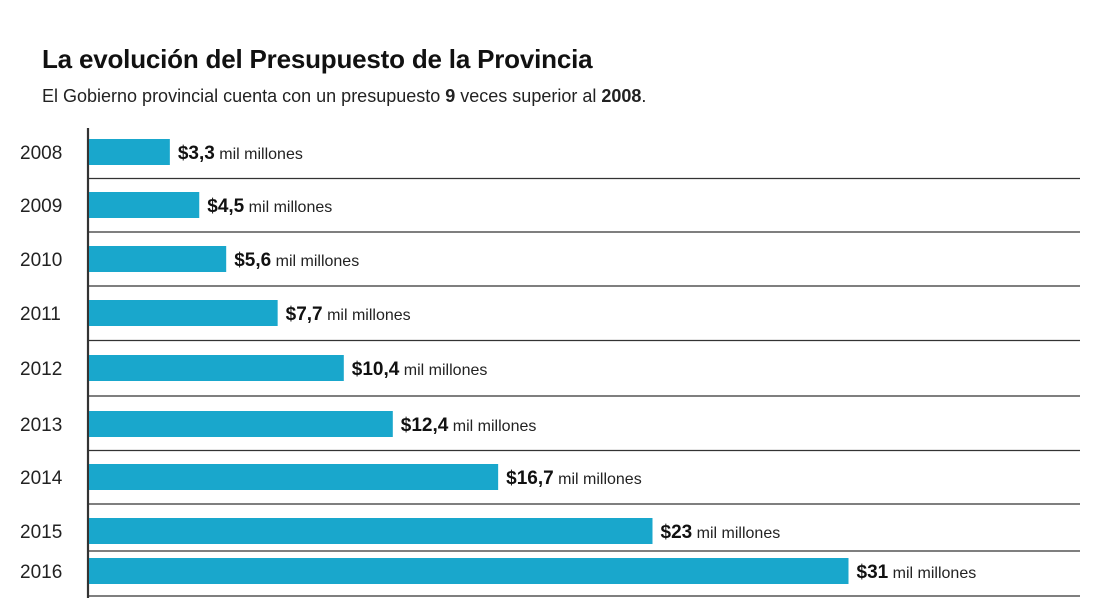 This screenshot has width=1099, height=610. What do you see at coordinates (225, 206) in the screenshot?
I see `bar-value-amount: $4,5` at bounding box center [225, 206].